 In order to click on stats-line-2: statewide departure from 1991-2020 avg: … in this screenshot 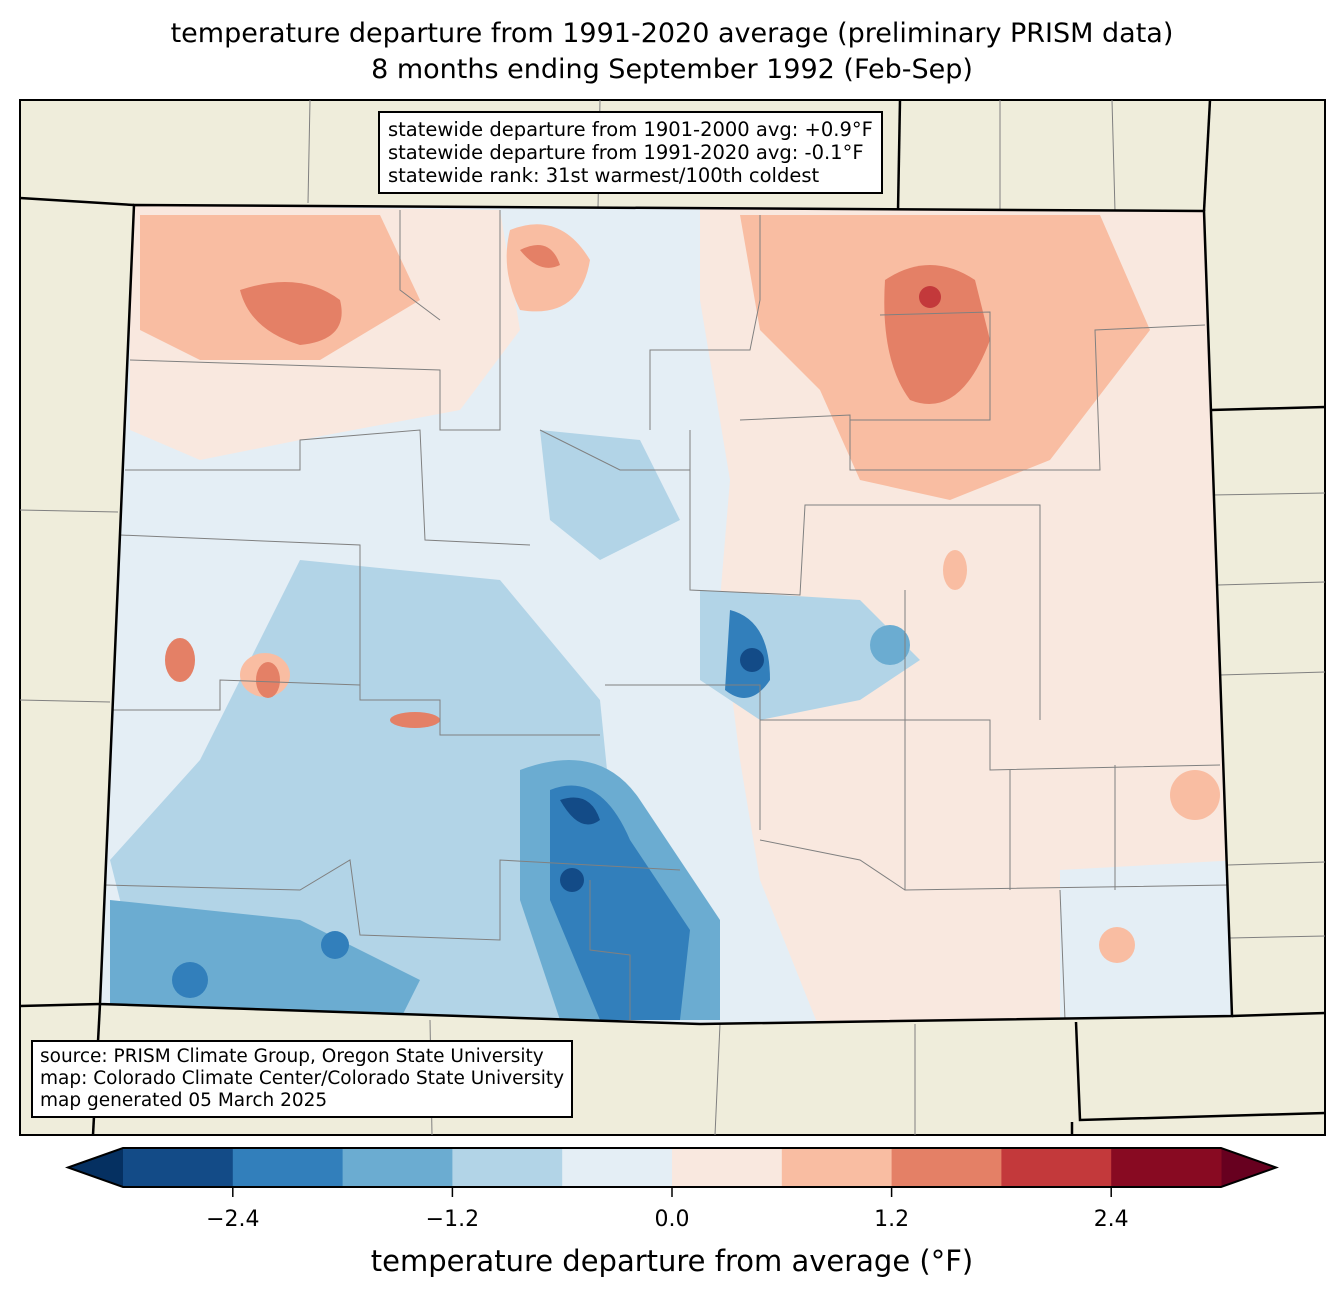, I will do `click(626, 152)`.